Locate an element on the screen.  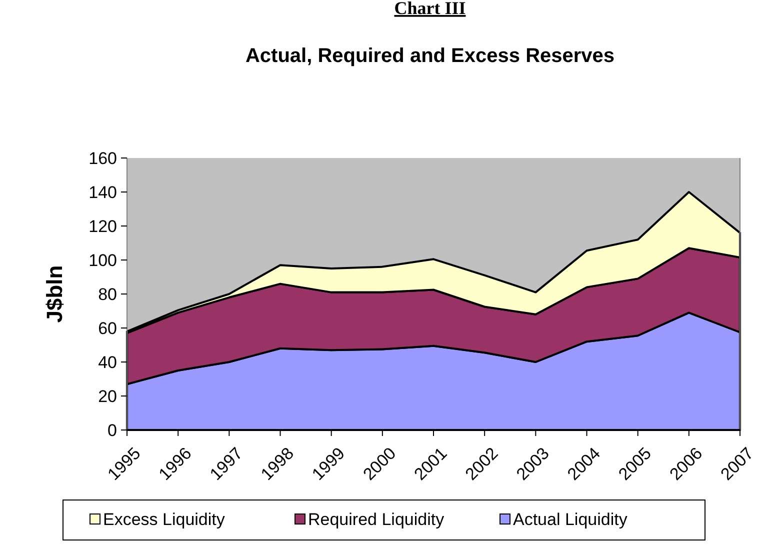
y-tick-label: 140 is located at coordinates (102, 192).